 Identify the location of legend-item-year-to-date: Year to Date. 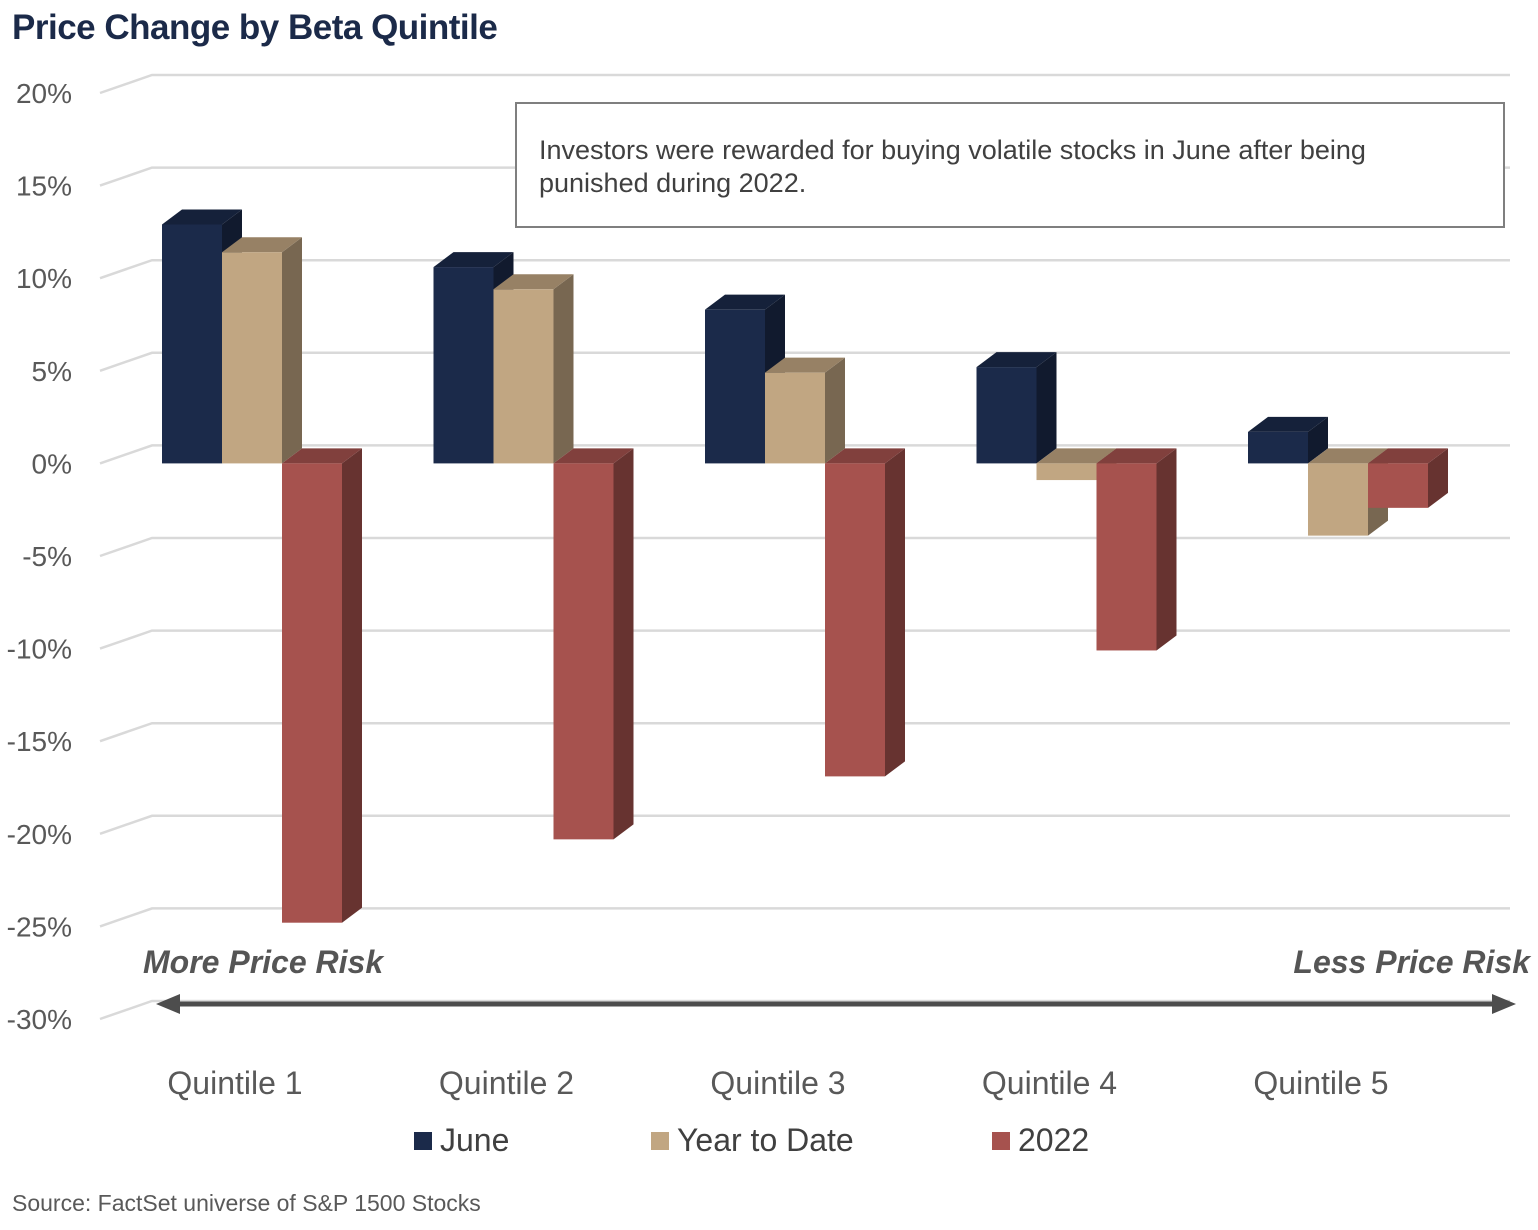
(752, 1140).